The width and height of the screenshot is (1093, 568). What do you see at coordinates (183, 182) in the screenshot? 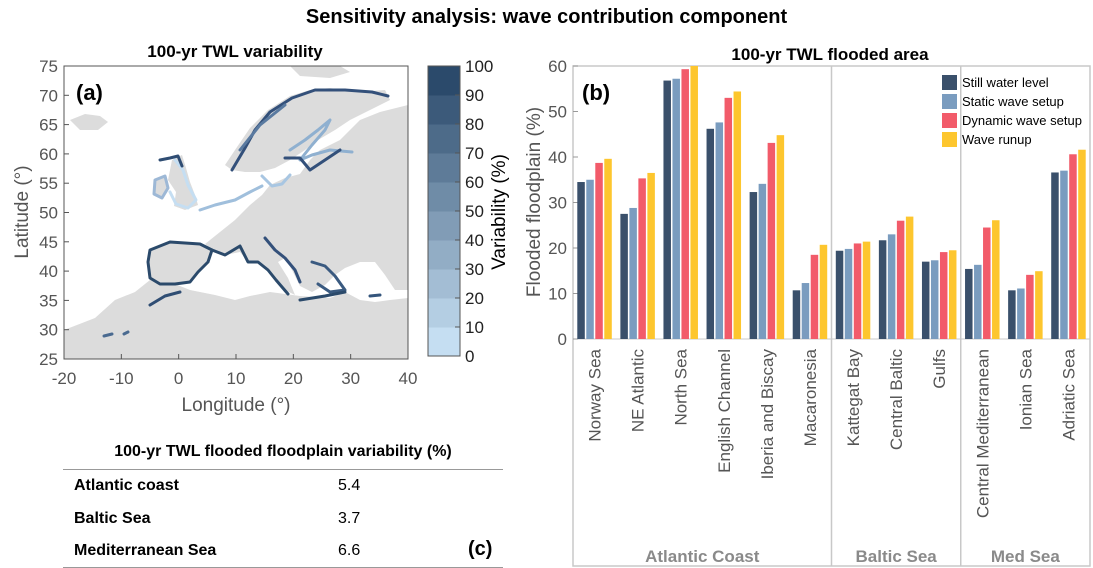
I see `land-britain` at bounding box center [183, 182].